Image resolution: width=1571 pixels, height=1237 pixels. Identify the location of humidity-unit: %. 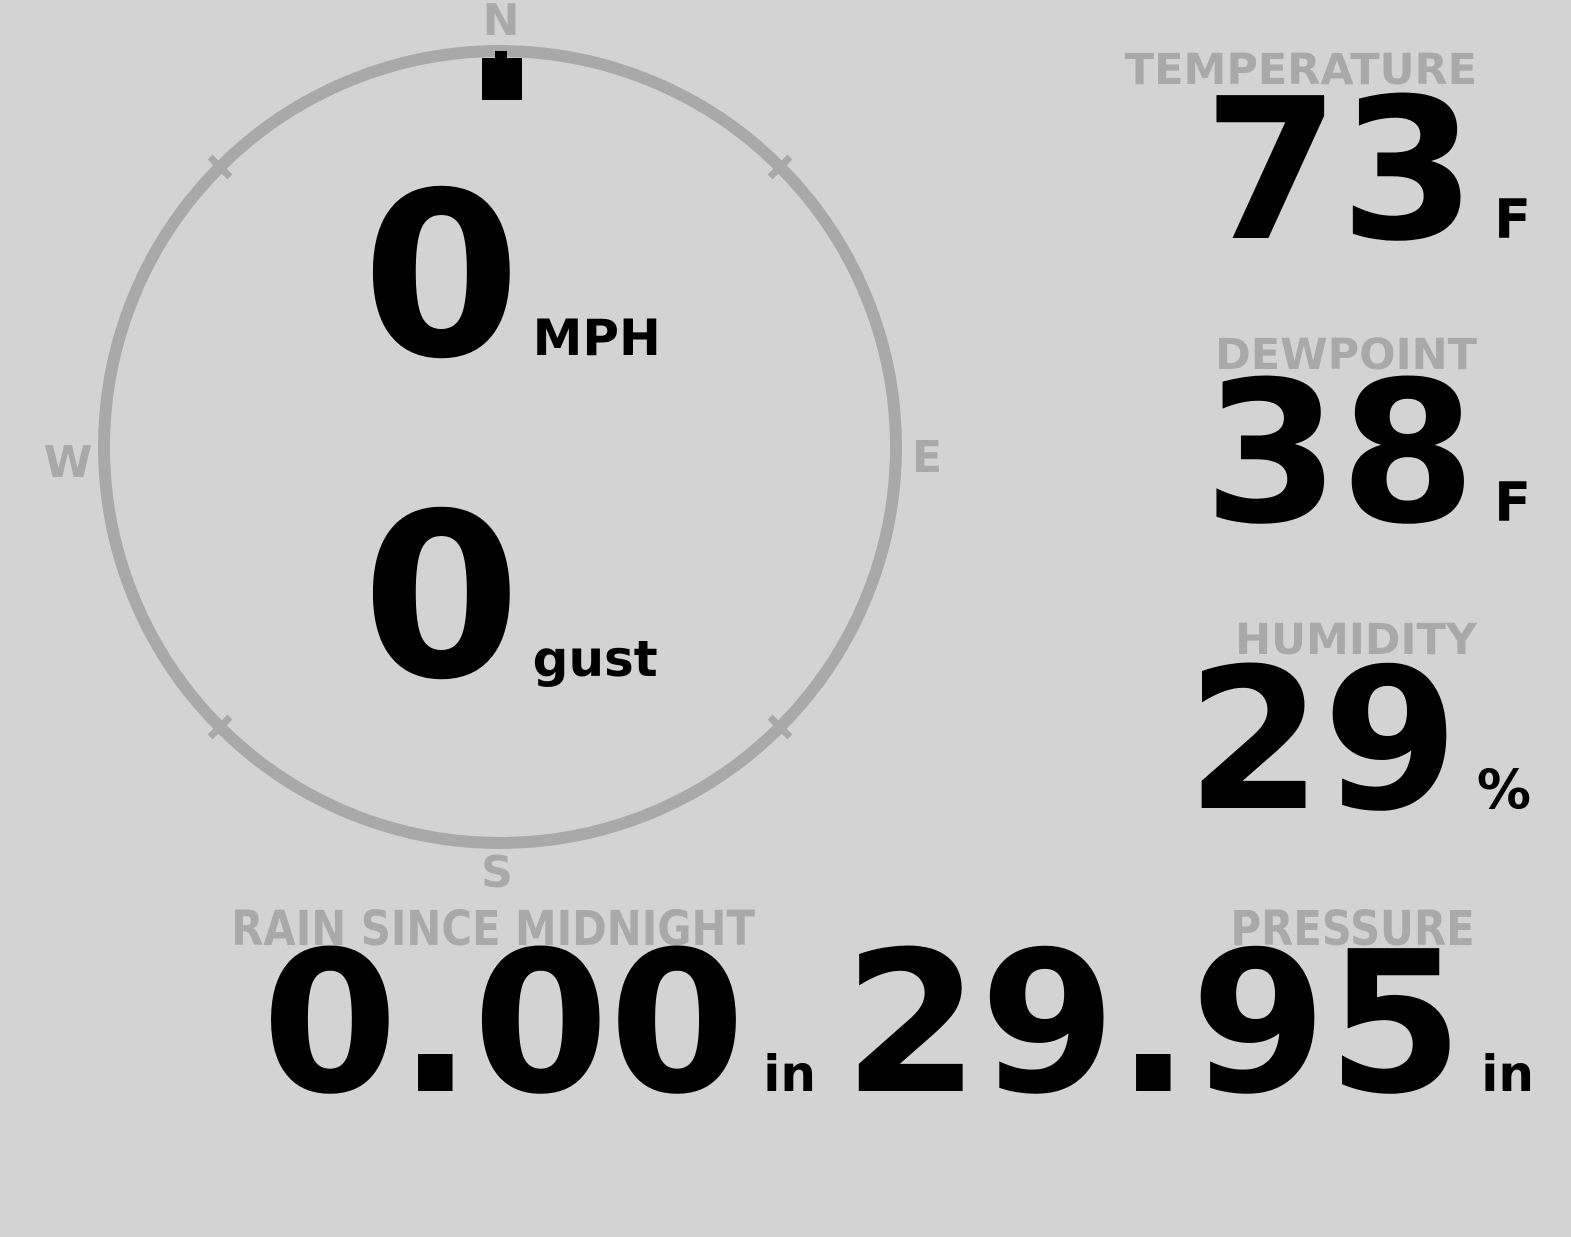
(1503, 789).